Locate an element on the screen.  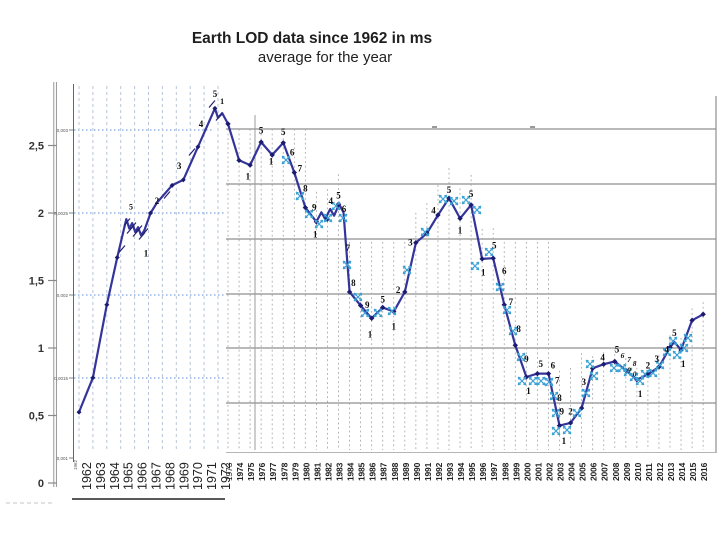
x-label-1983: 1983 is located at coordinates (340, 471).